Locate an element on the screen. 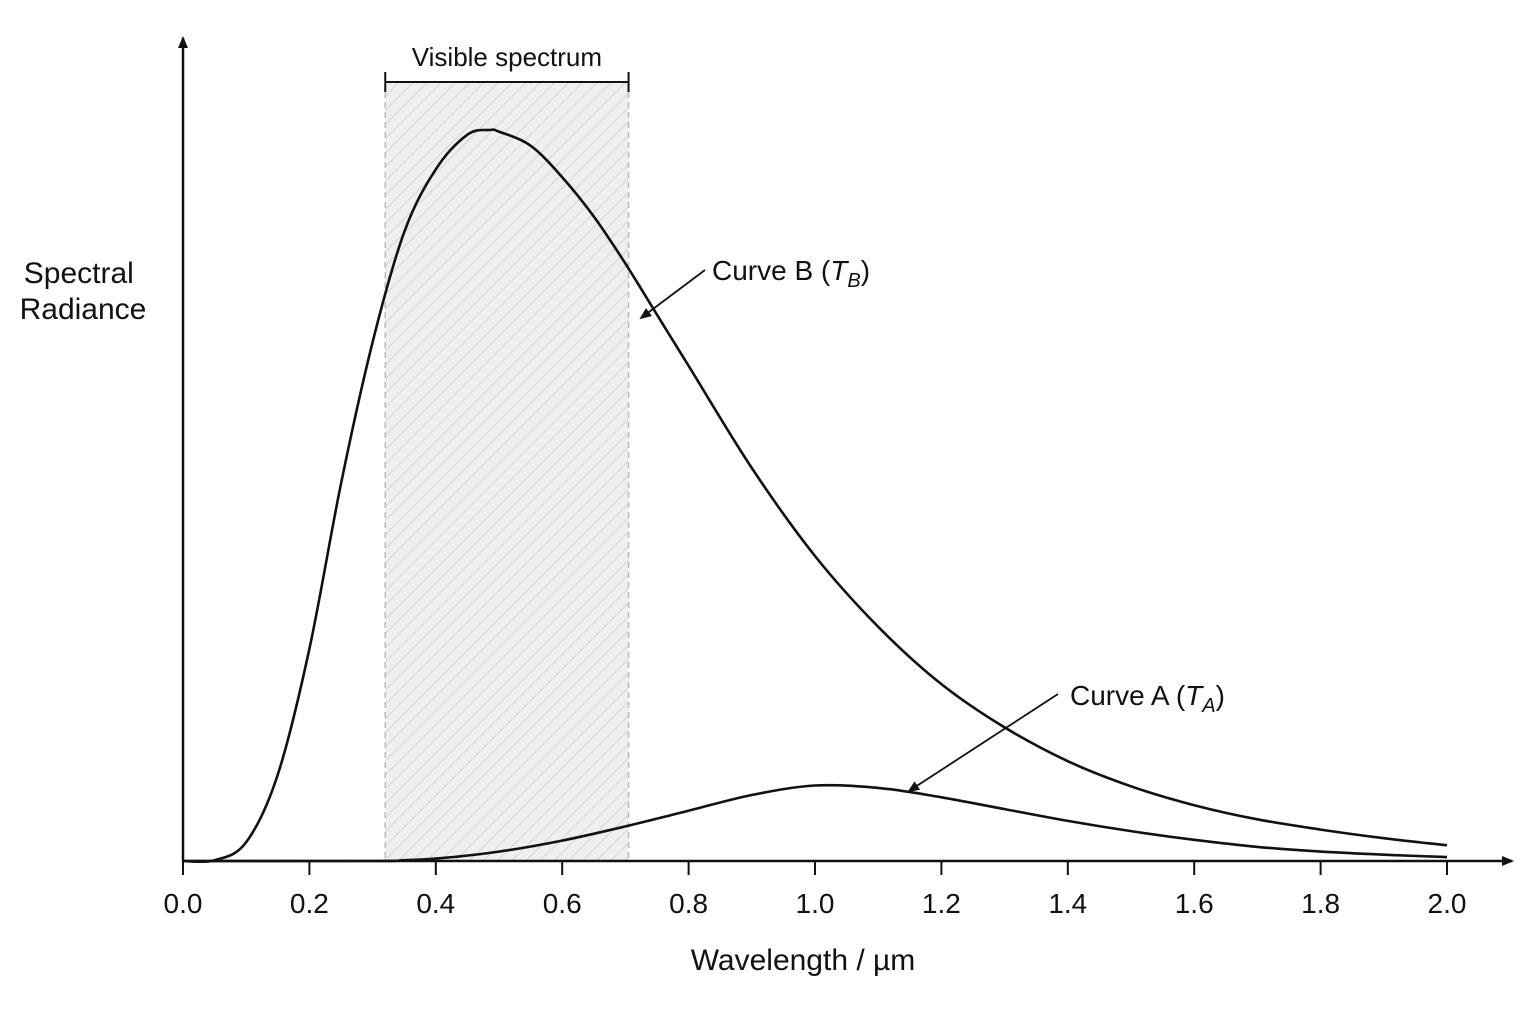 The height and width of the screenshot is (1024, 1536). visible-spectrum-region is located at coordinates (507, 471).